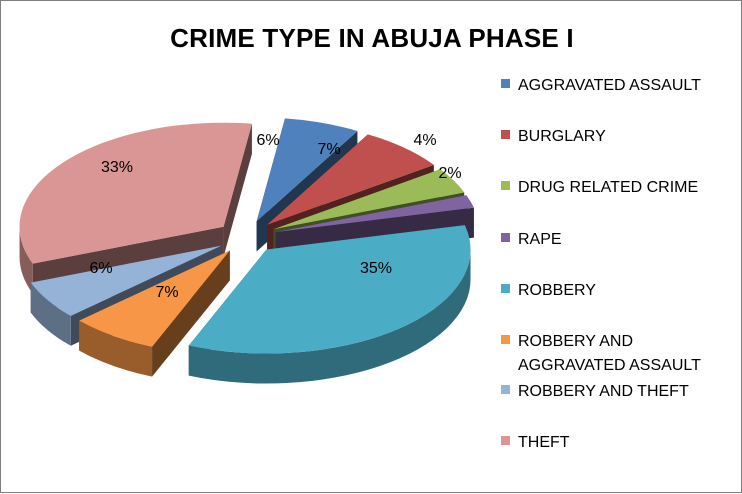 The width and height of the screenshot is (742, 494). What do you see at coordinates (609, 85) in the screenshot?
I see `legend-label: AGGRAVATED ASSAULT` at bounding box center [609, 85].